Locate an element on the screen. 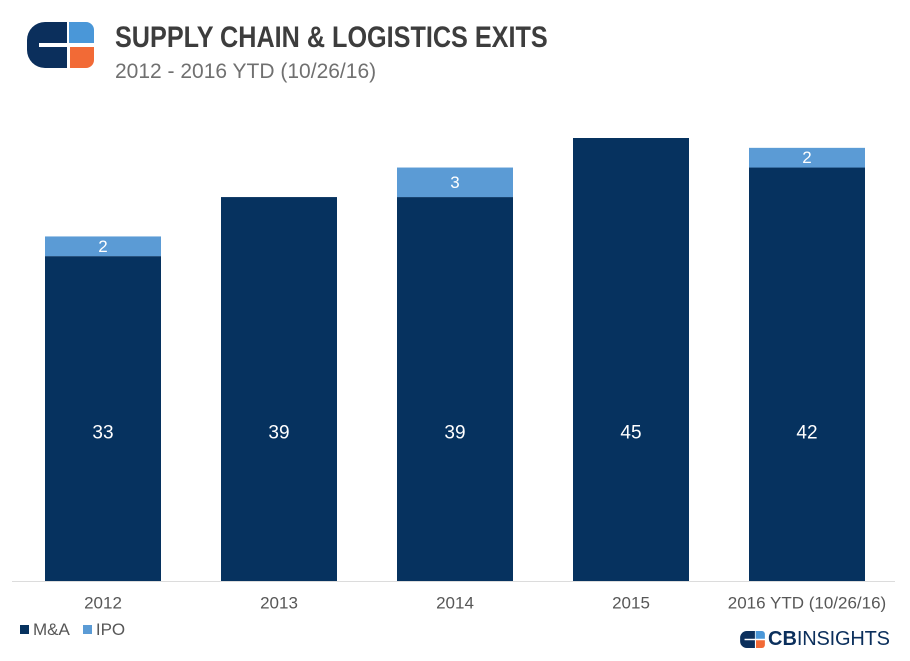 This screenshot has width=910, height=661. bar-ipo-2012 is located at coordinates (103, 246).